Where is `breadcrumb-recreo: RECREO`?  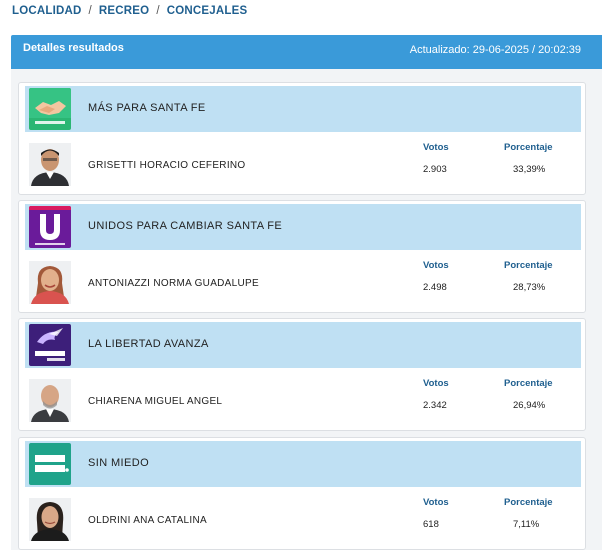 breadcrumb-recreo: RECREO is located at coordinates (124, 11).